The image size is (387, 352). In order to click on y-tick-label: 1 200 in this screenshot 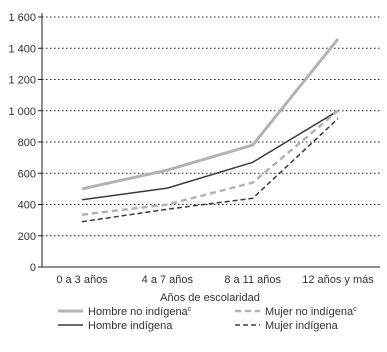, I will do `click(22, 81)`.